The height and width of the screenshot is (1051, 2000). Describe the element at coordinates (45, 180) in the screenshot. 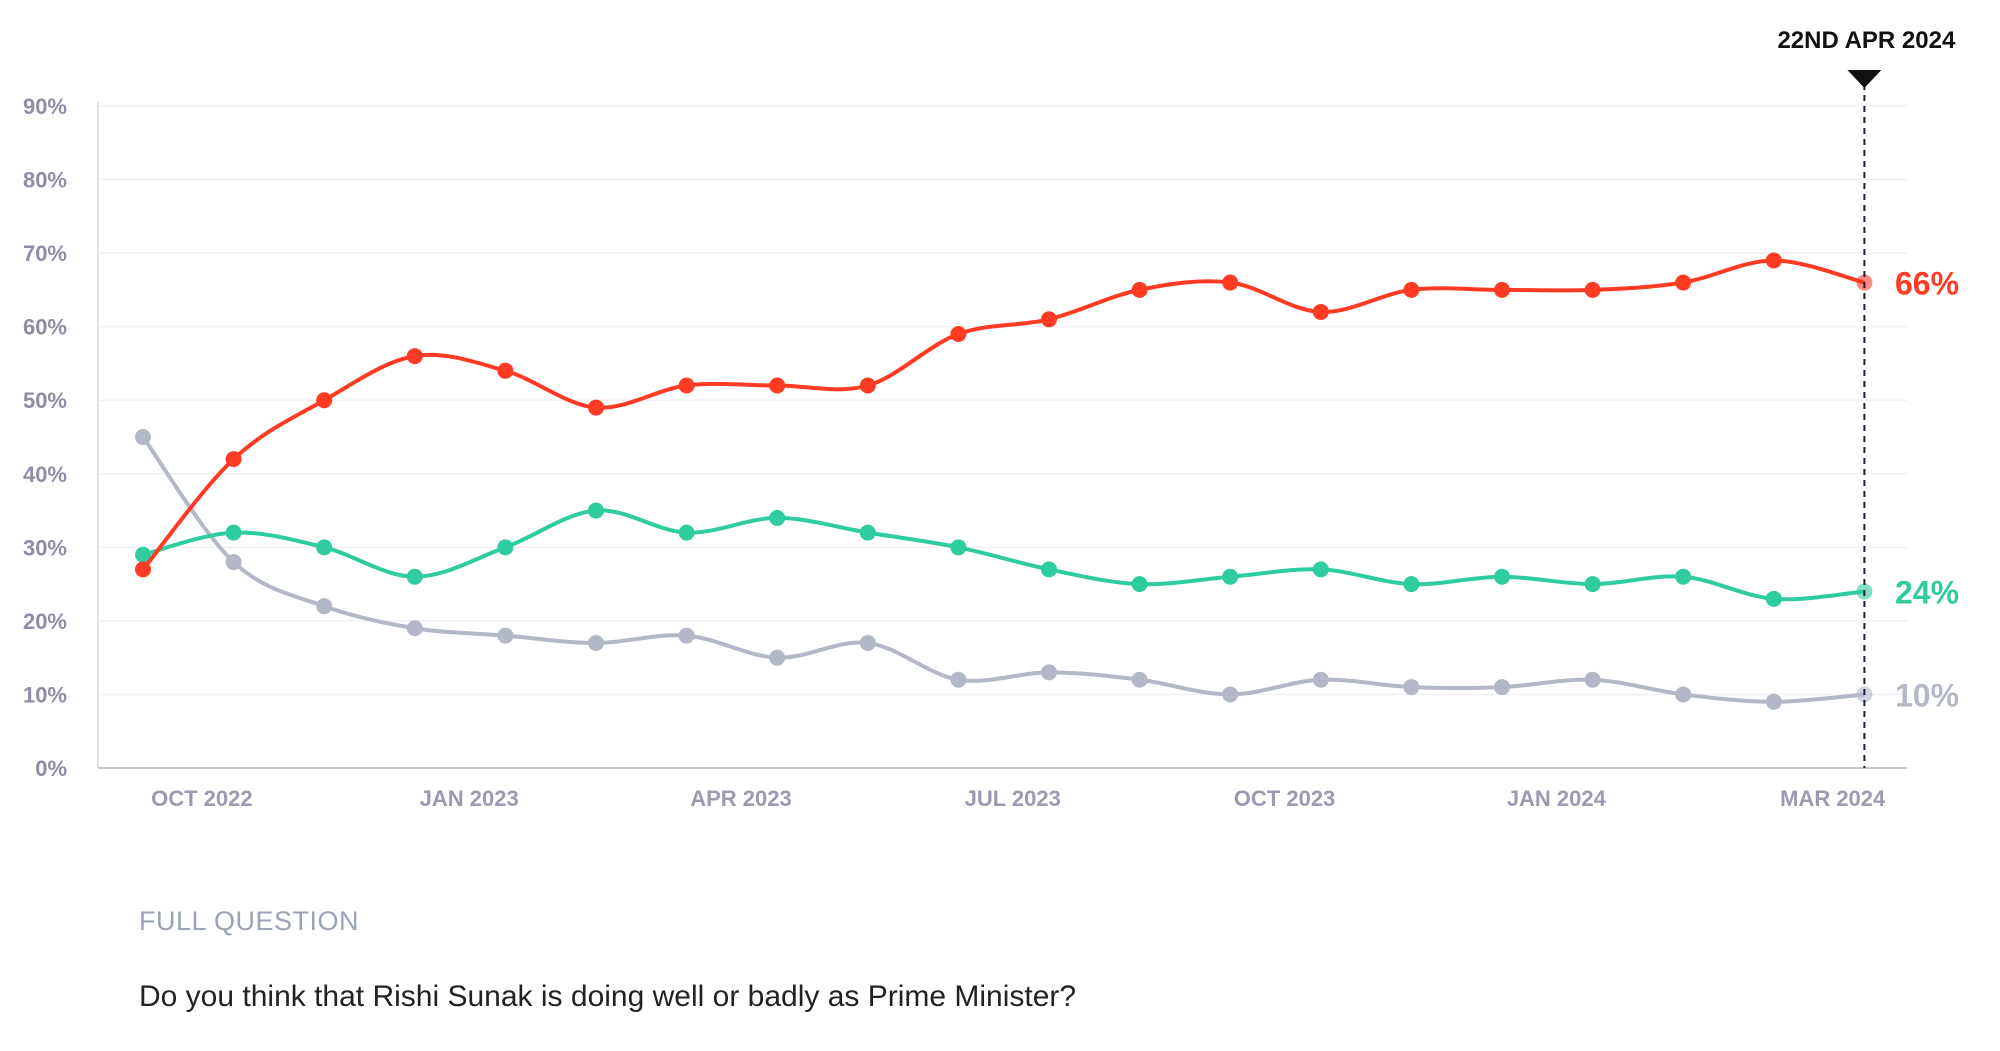

I see `y-tick-label: 80%` at that location.